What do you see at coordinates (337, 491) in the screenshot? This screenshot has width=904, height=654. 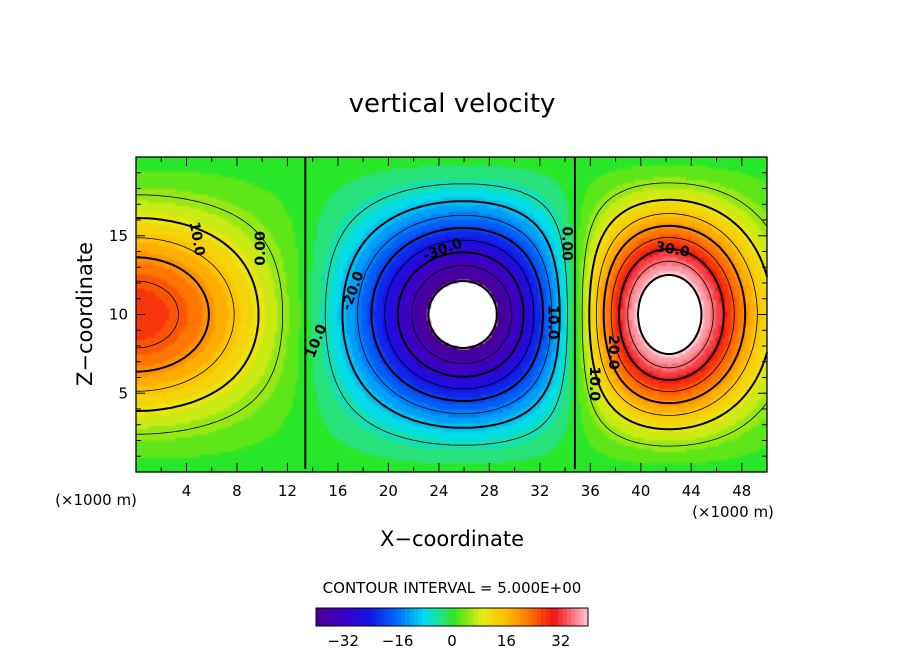 I see `x-tick-label: 16` at bounding box center [337, 491].